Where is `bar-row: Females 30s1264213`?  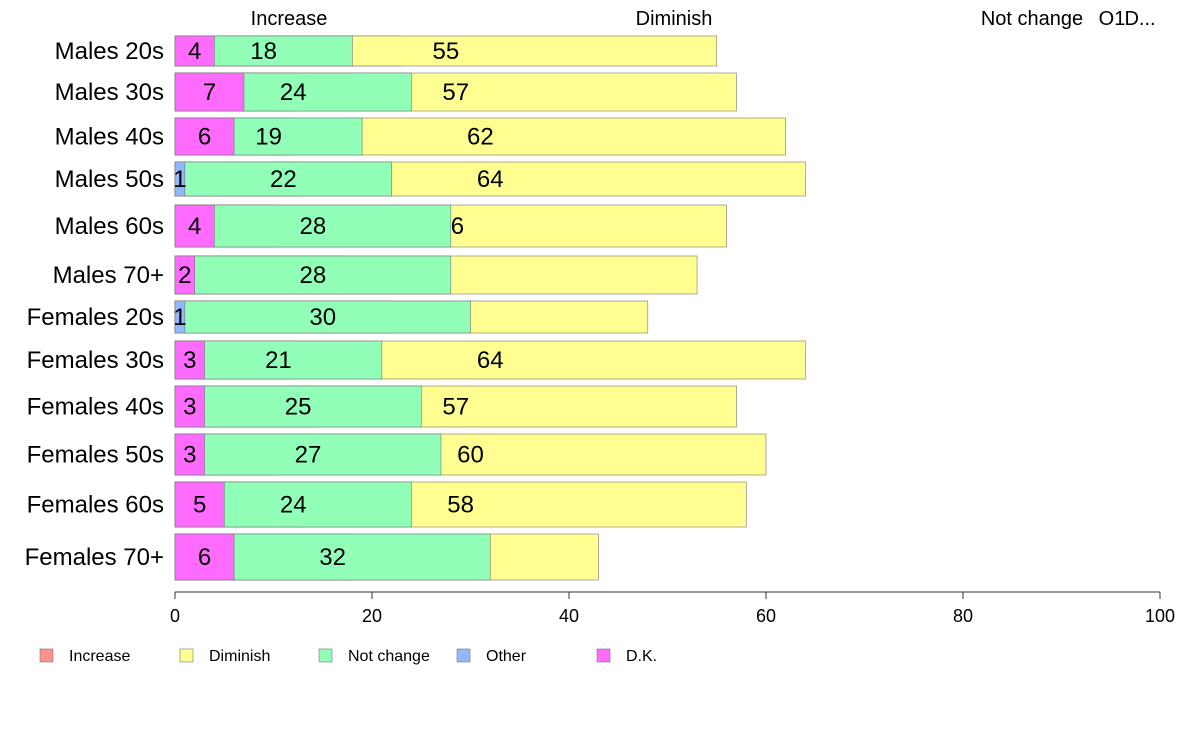 bar-row: Females 30s1264213 is located at coordinates (416, 360).